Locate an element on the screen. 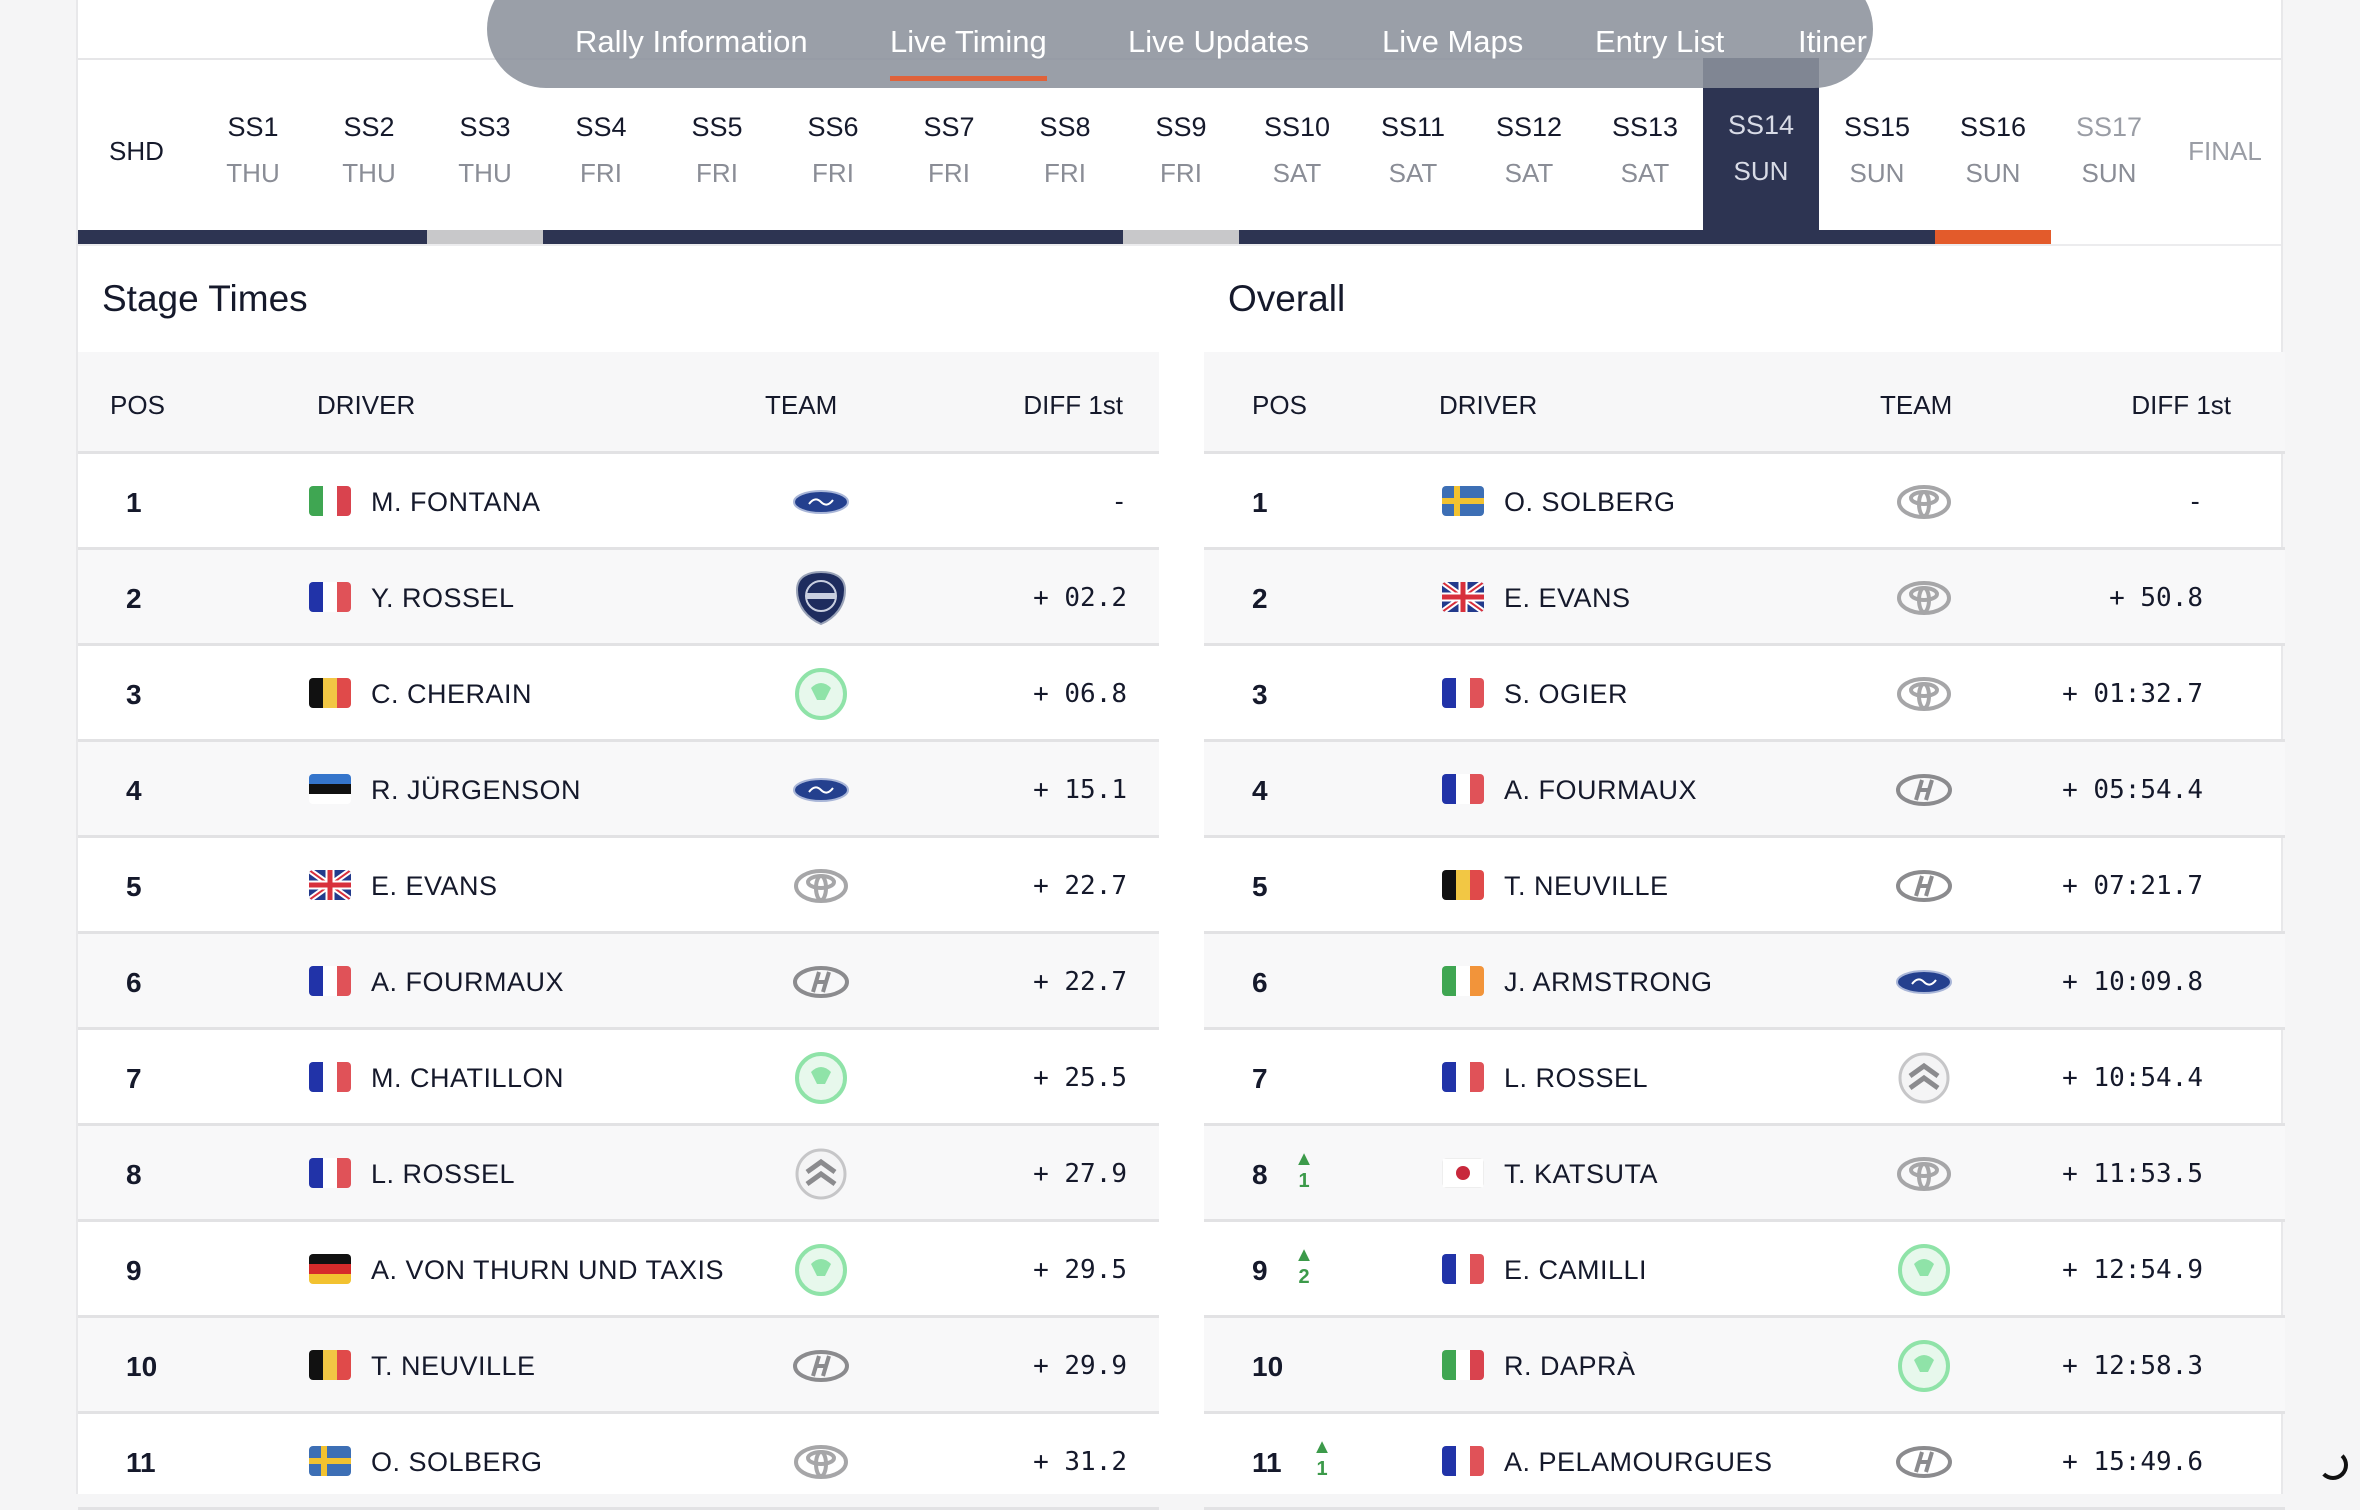 This screenshot has height=1510, width=2360. table-row: 7 L. ROSSEL + 10:54.4 is located at coordinates (1744, 1078).